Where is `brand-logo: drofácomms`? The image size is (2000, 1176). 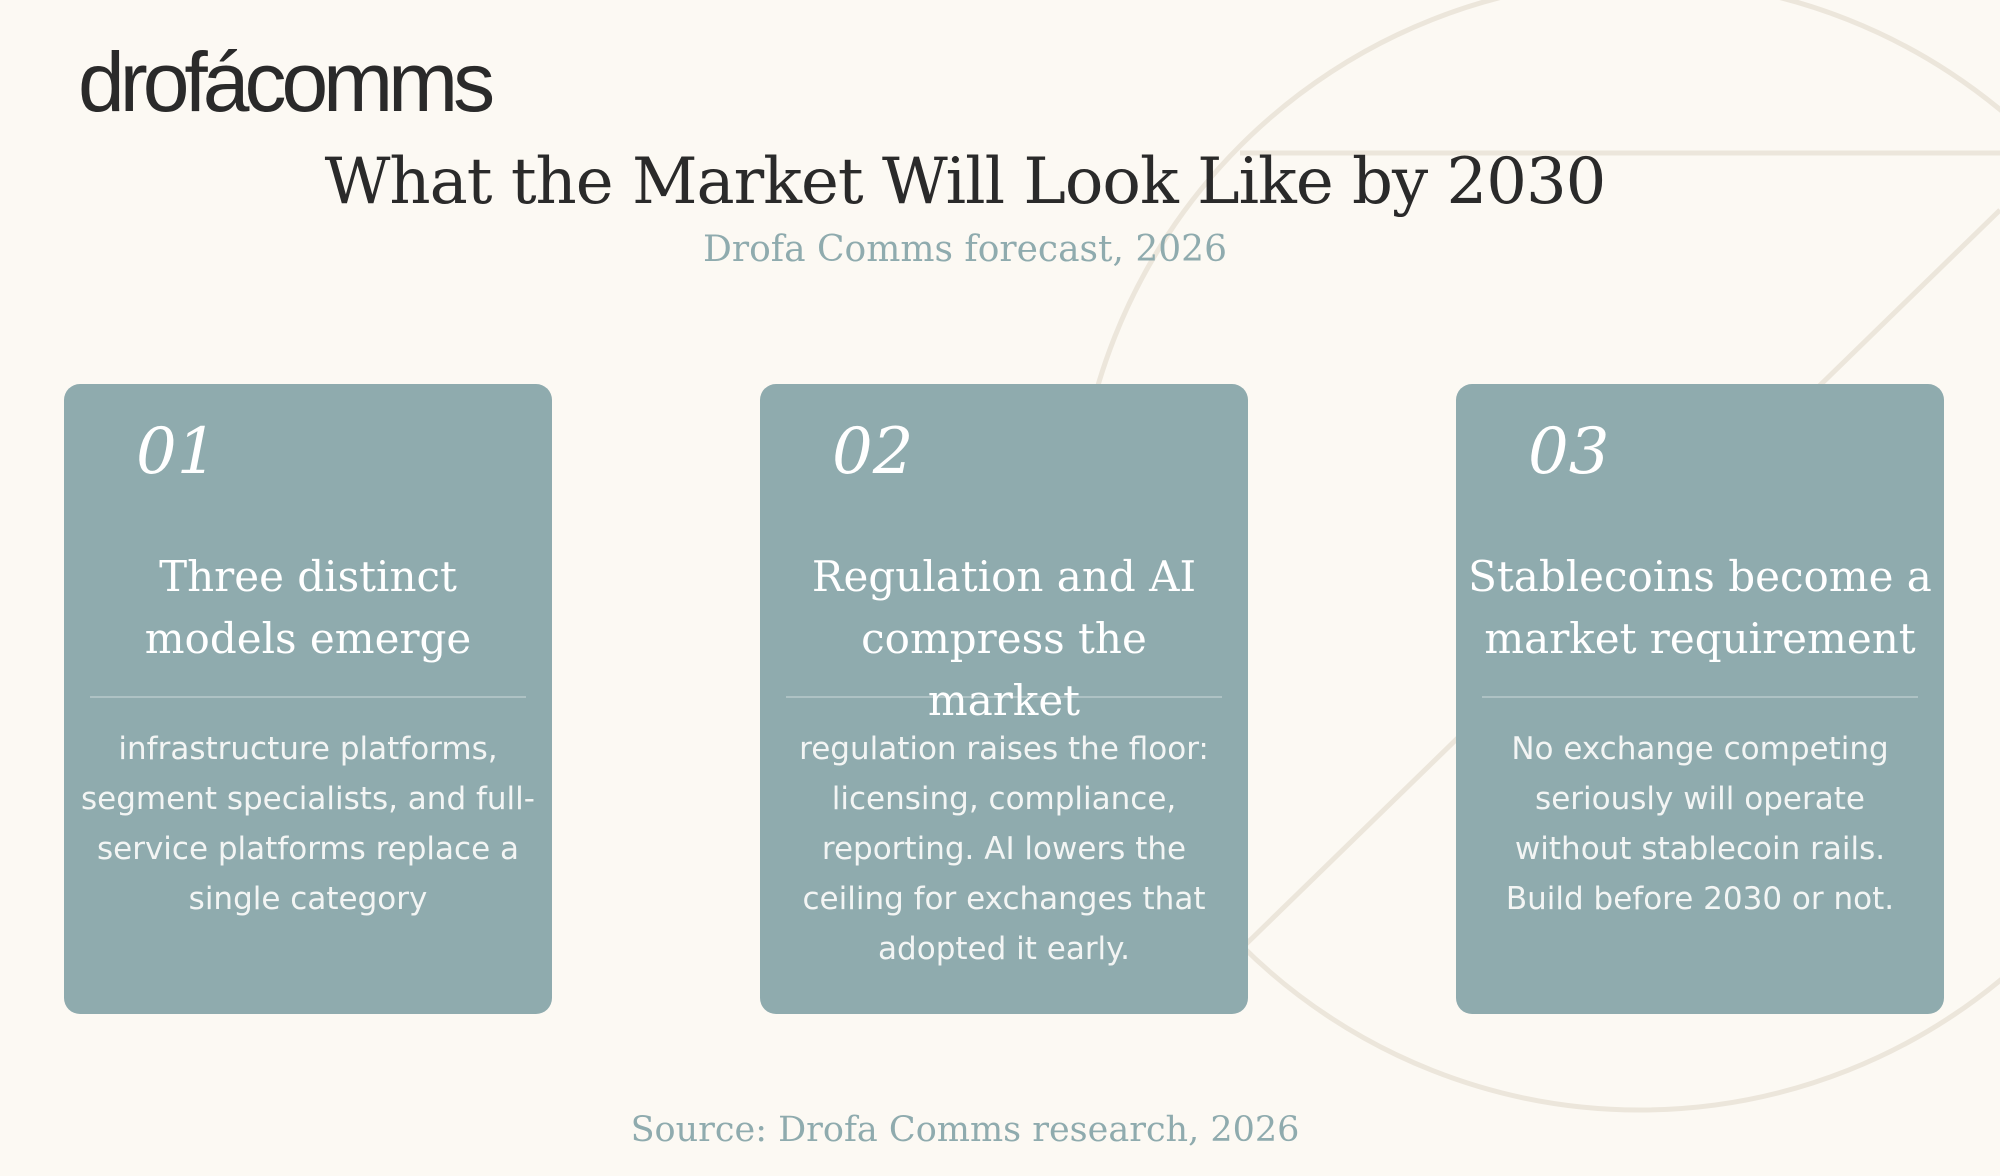
brand-logo: drofácomms is located at coordinates (286, 82).